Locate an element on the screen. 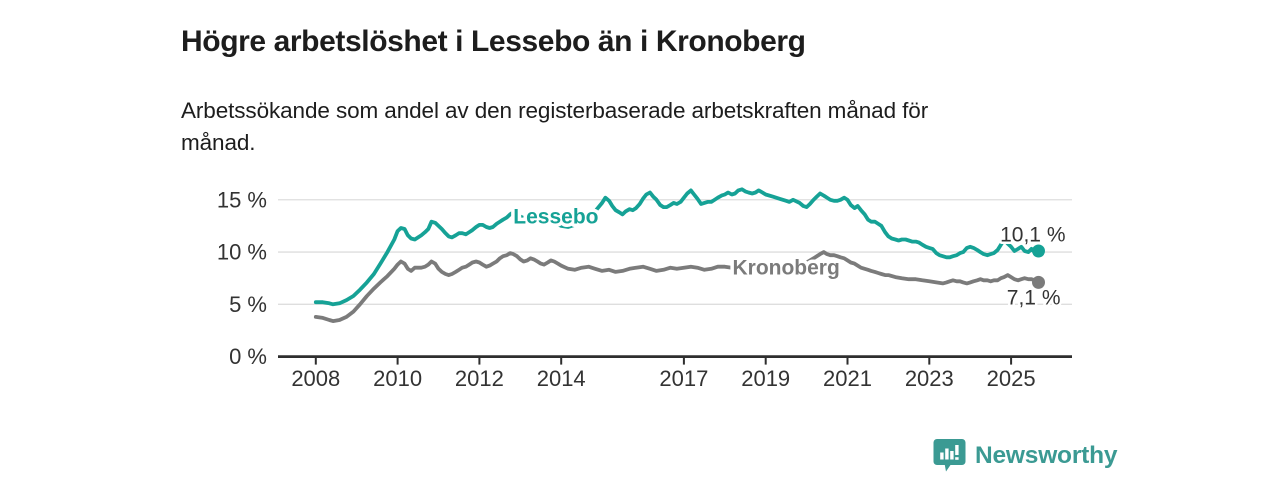  x-tick-label: 2008 is located at coordinates (315, 378).